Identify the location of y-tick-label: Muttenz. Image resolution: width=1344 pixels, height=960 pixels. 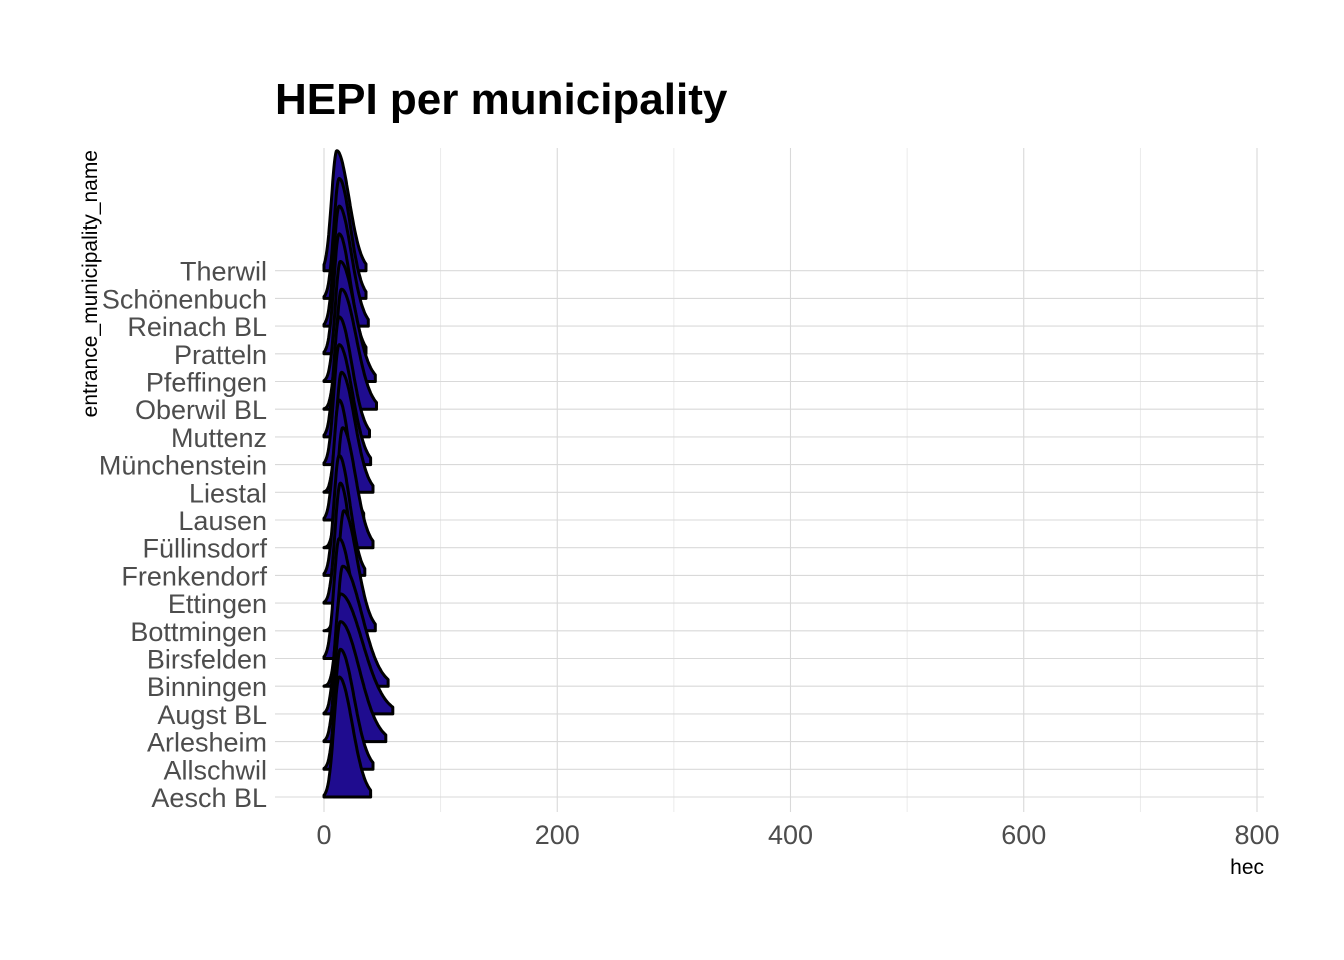
(219, 438).